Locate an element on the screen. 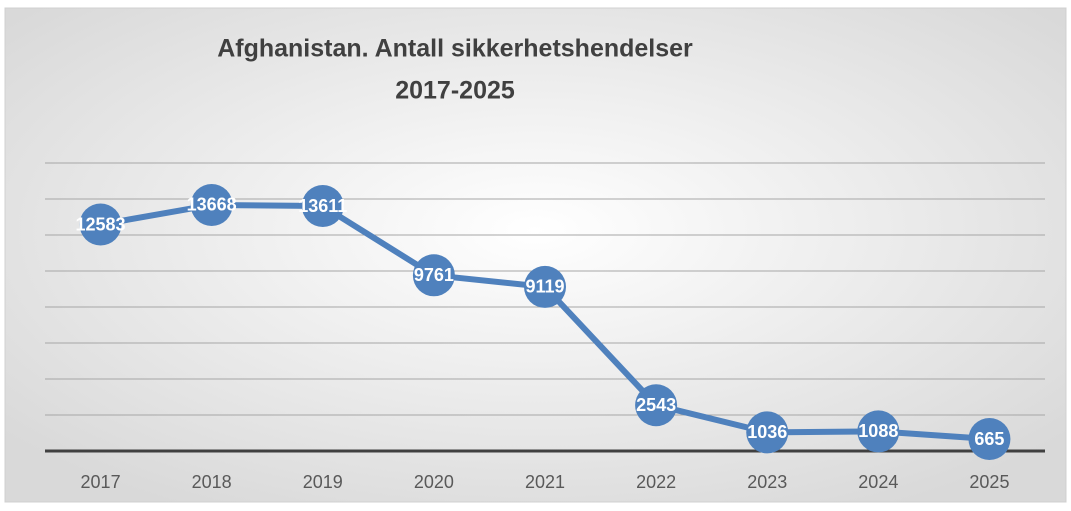 The height and width of the screenshot is (511, 1071). chart-title: 2017-2025 is located at coordinates (455, 91).